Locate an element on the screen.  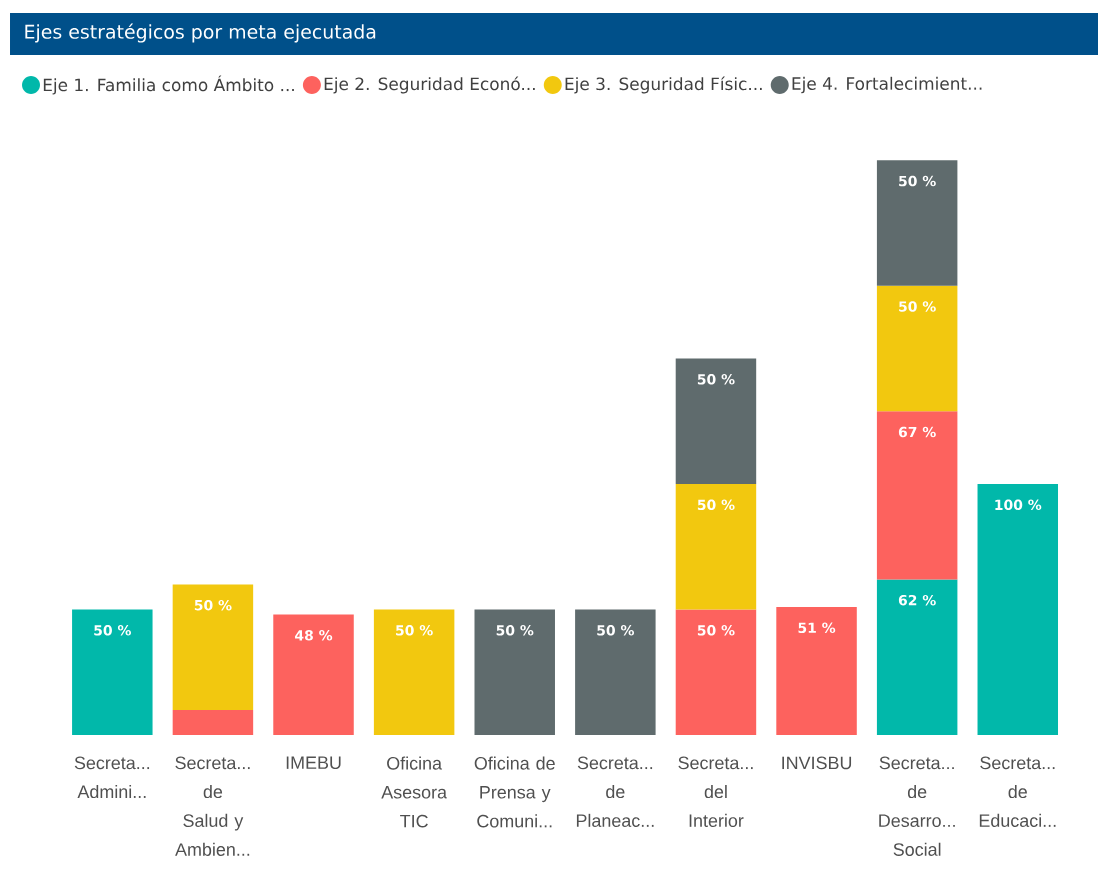
x-tick-label: Secreta... de Desarro... Social is located at coordinates (917, 806).